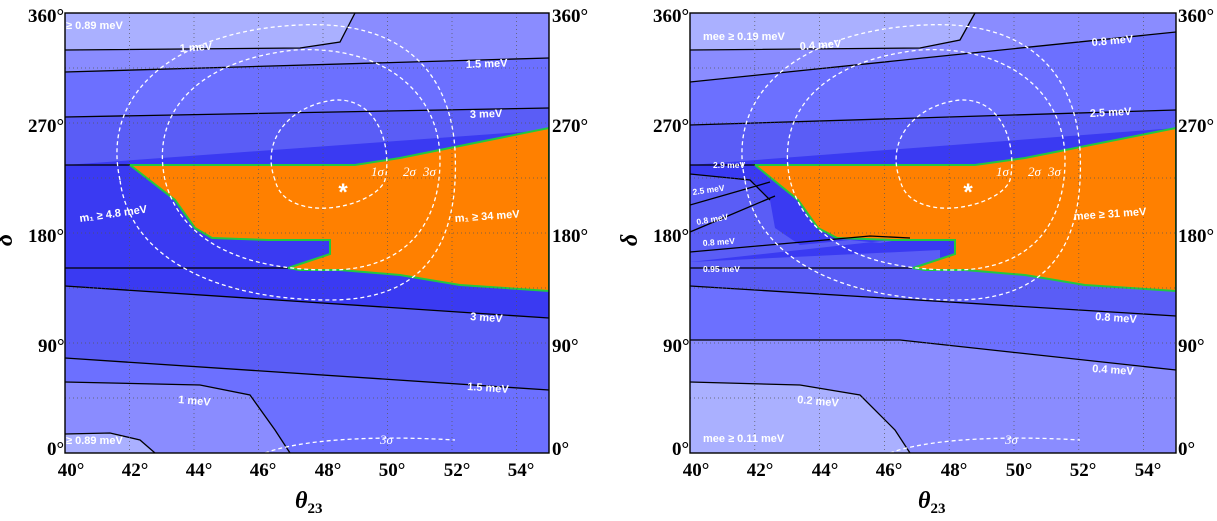  Describe the element at coordinates (1110, 214) in the screenshot. I see `region-label: mee ≥ 31 meV` at that location.